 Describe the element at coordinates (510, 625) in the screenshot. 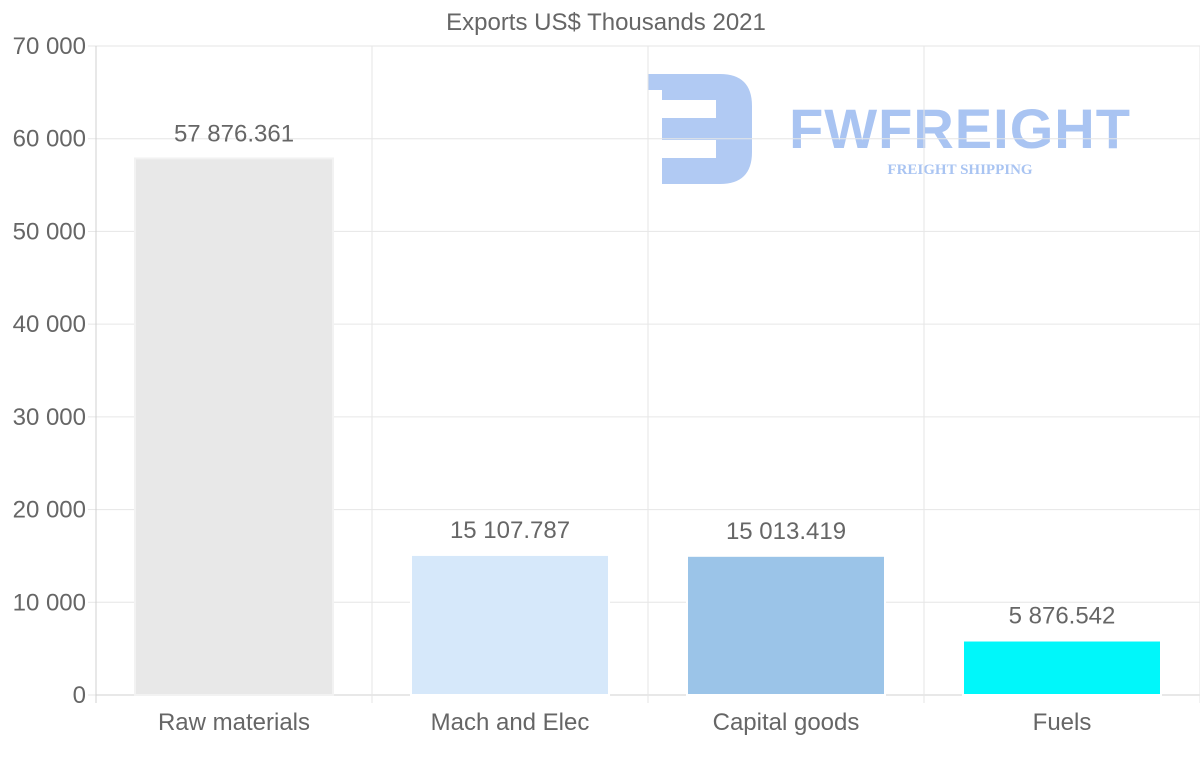

I see `bar-mach-and-elec` at that location.